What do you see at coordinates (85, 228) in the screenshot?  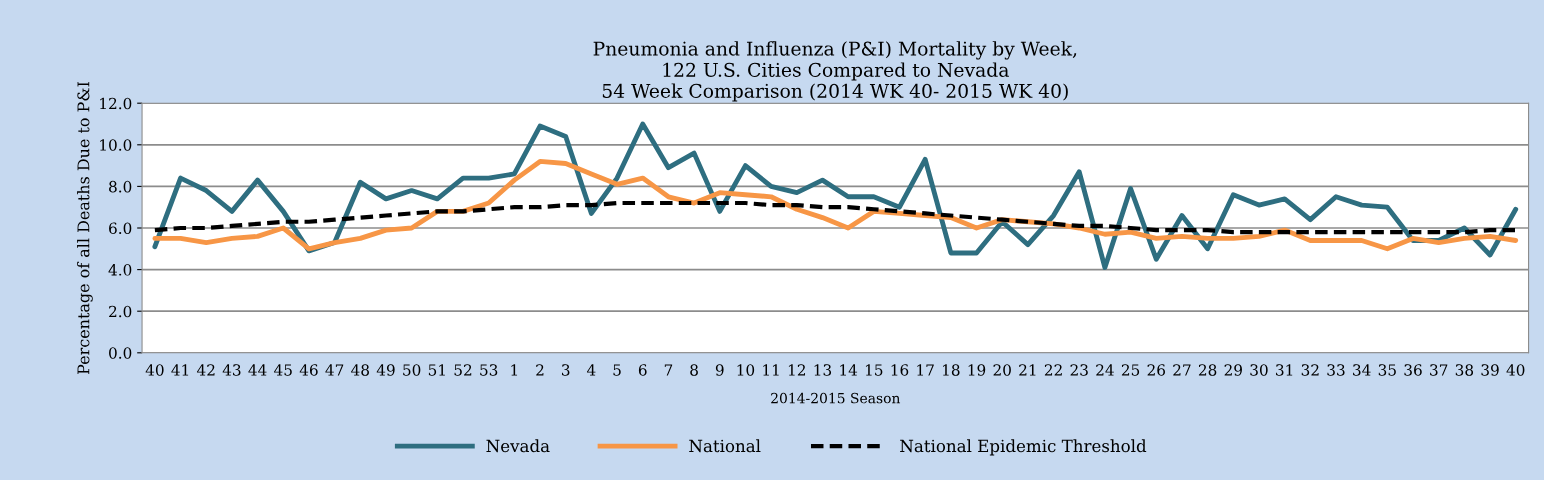 I see `y-axis-title: Percentage of all Deaths Due to P&I` at bounding box center [85, 228].